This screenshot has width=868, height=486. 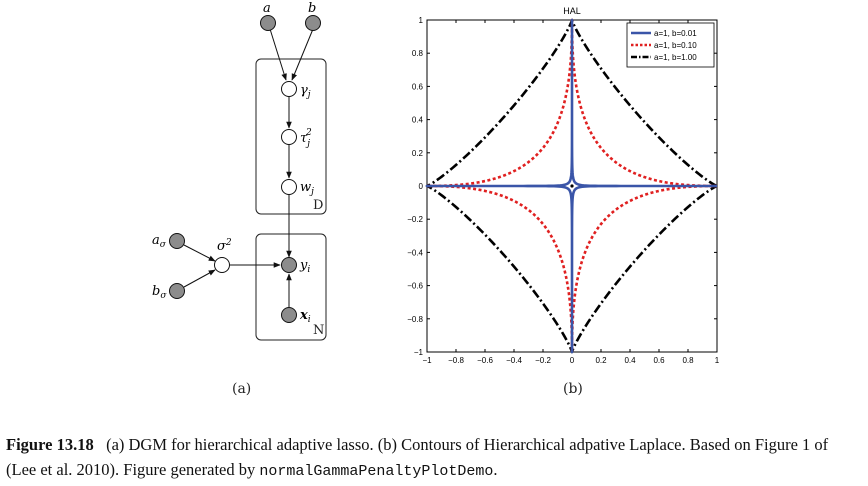 I want to click on node-tau, so click(x=289, y=137).